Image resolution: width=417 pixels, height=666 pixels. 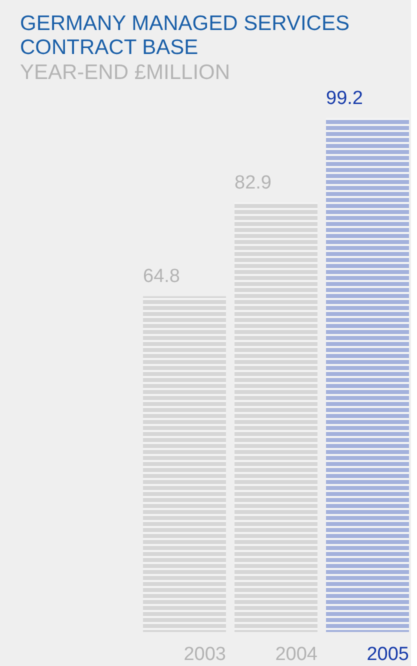 What do you see at coordinates (253, 183) in the screenshot?
I see `data-label: 82.9` at bounding box center [253, 183].